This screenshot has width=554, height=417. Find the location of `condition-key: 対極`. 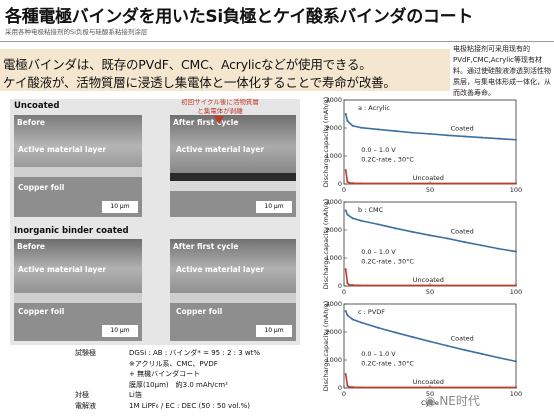

condition-key: 対極 is located at coordinates (82, 395).